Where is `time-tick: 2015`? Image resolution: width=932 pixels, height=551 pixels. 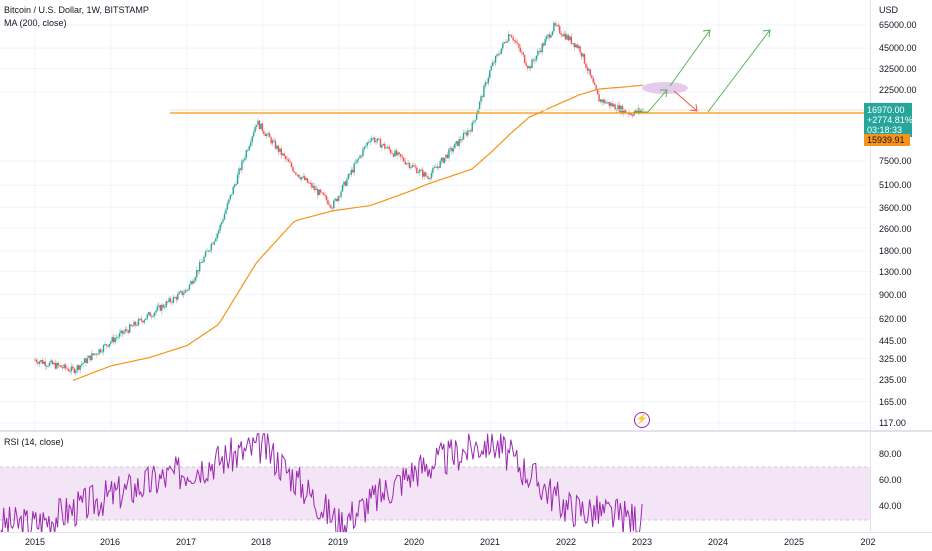
time-tick: 2015 is located at coordinates (35, 542).